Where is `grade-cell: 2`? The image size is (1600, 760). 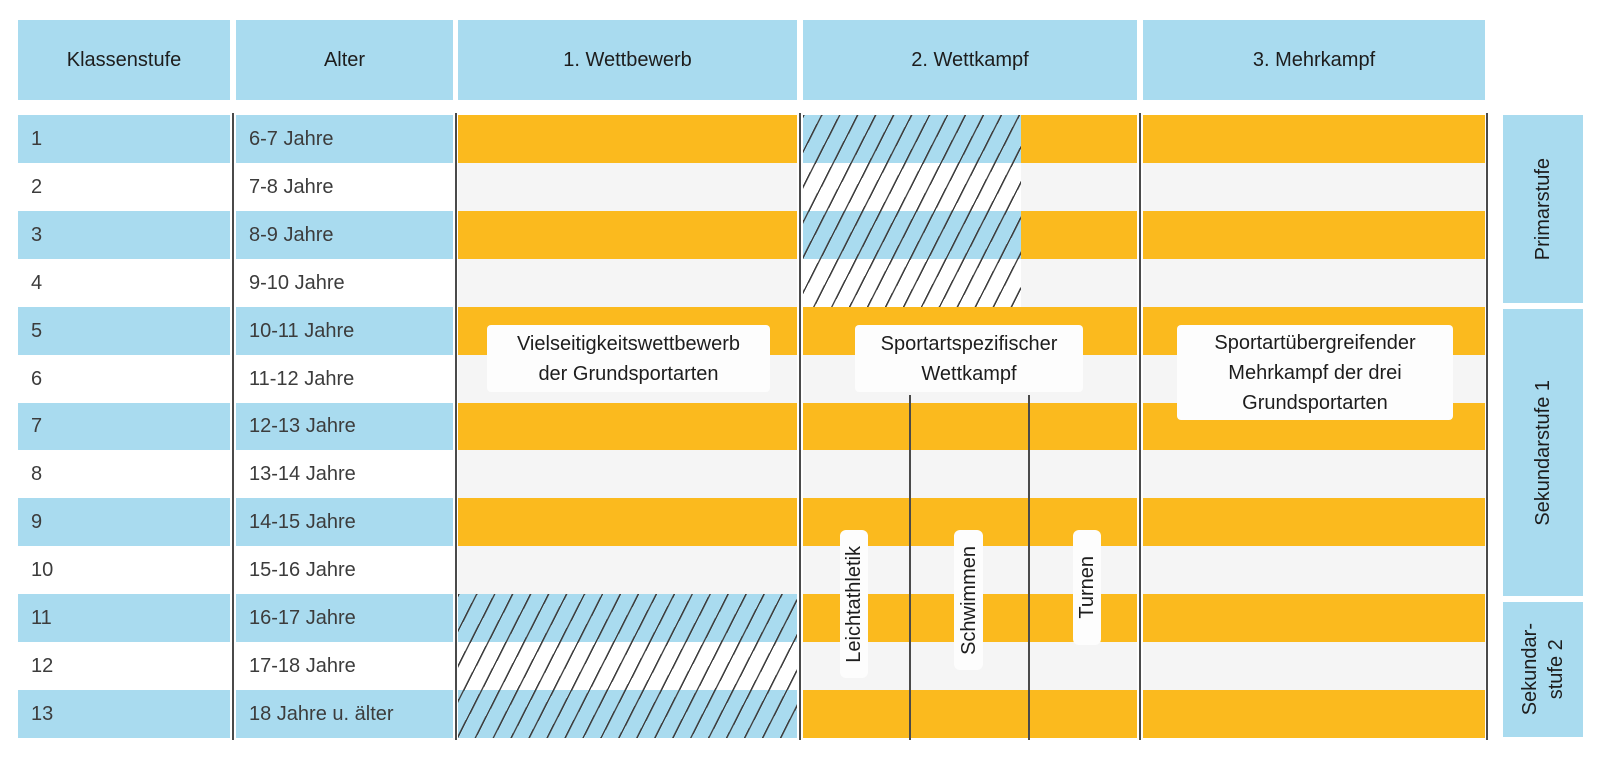
grade-cell: 2 is located at coordinates (124, 187).